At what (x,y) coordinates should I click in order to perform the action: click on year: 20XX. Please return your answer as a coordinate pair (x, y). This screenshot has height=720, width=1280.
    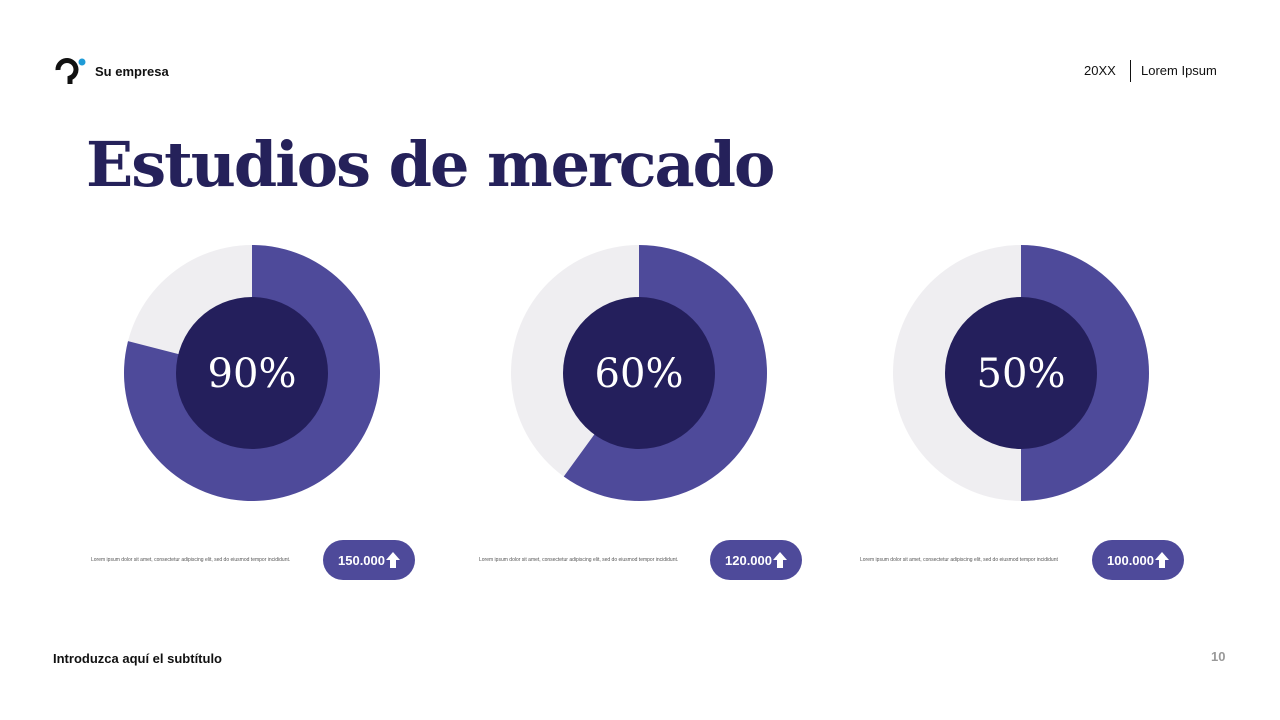
    Looking at the image, I should click on (1100, 70).